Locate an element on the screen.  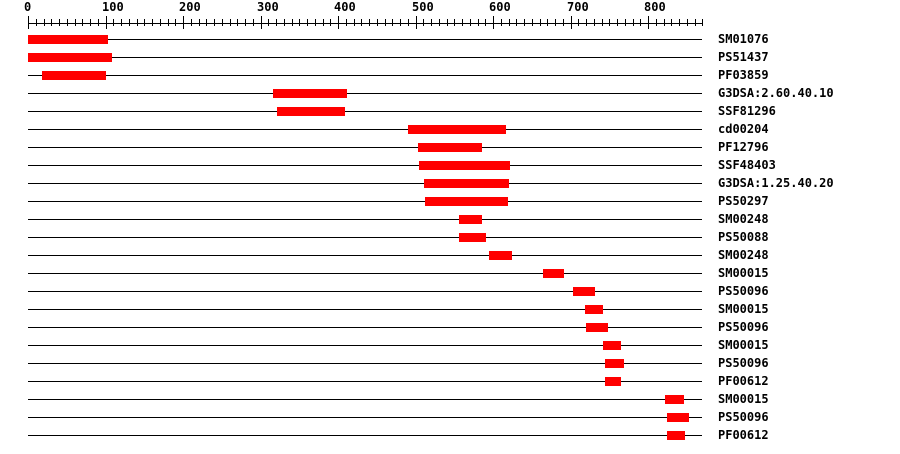
ruler-tick-label: 700 is located at coordinates (578, 7).